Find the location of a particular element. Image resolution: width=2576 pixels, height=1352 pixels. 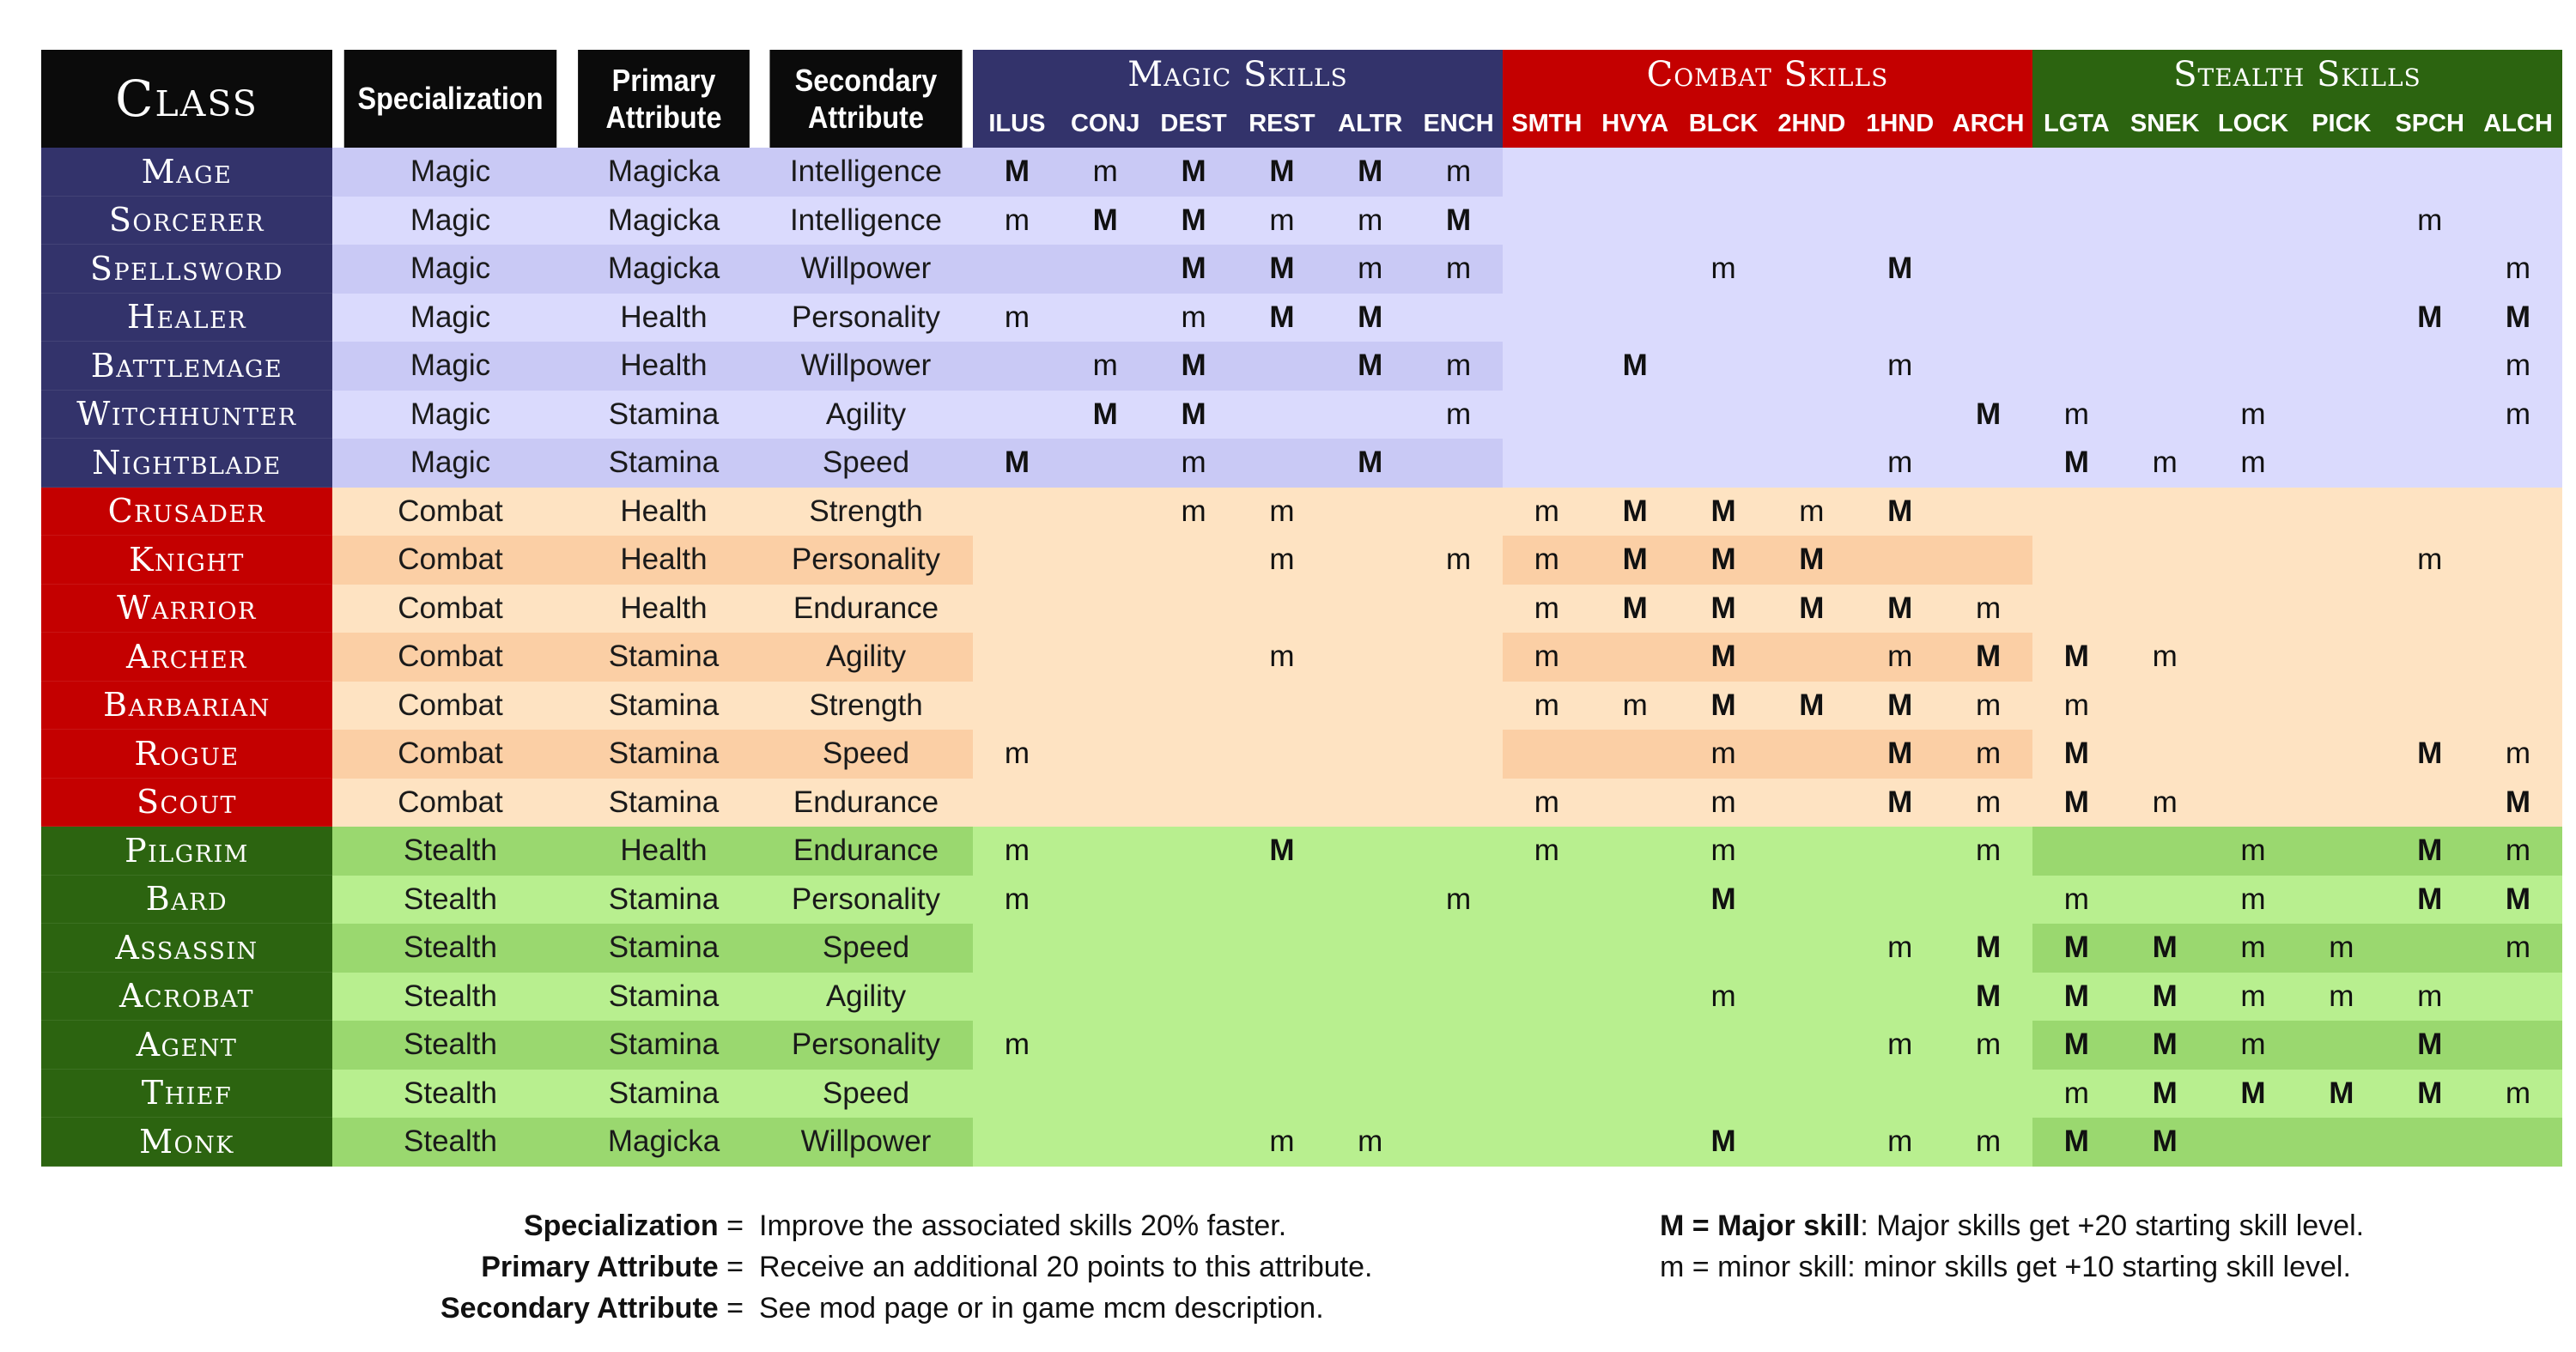

combat-skills-group-header: Combat Skills is located at coordinates (1767, 75).